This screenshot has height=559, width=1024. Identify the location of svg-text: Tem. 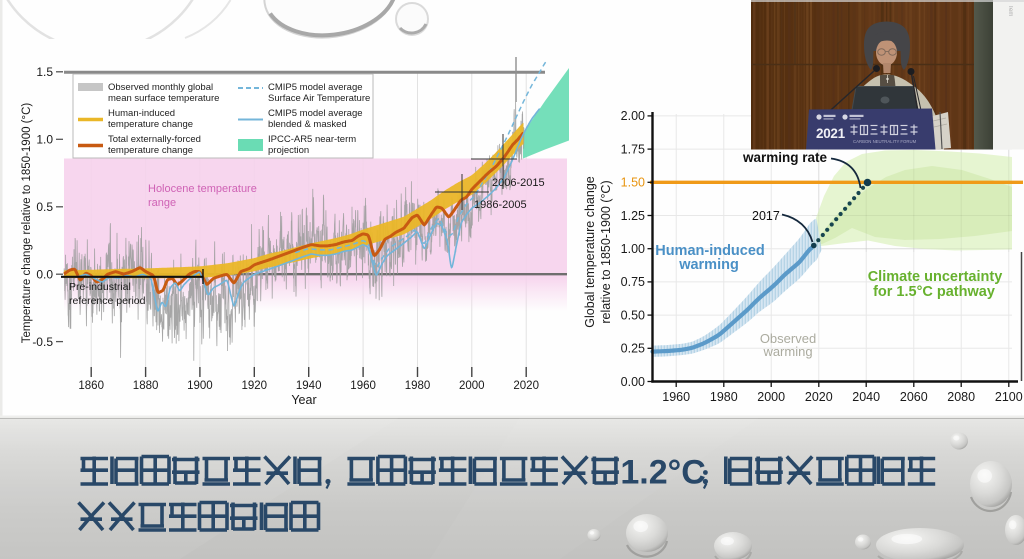
(1010, 10).